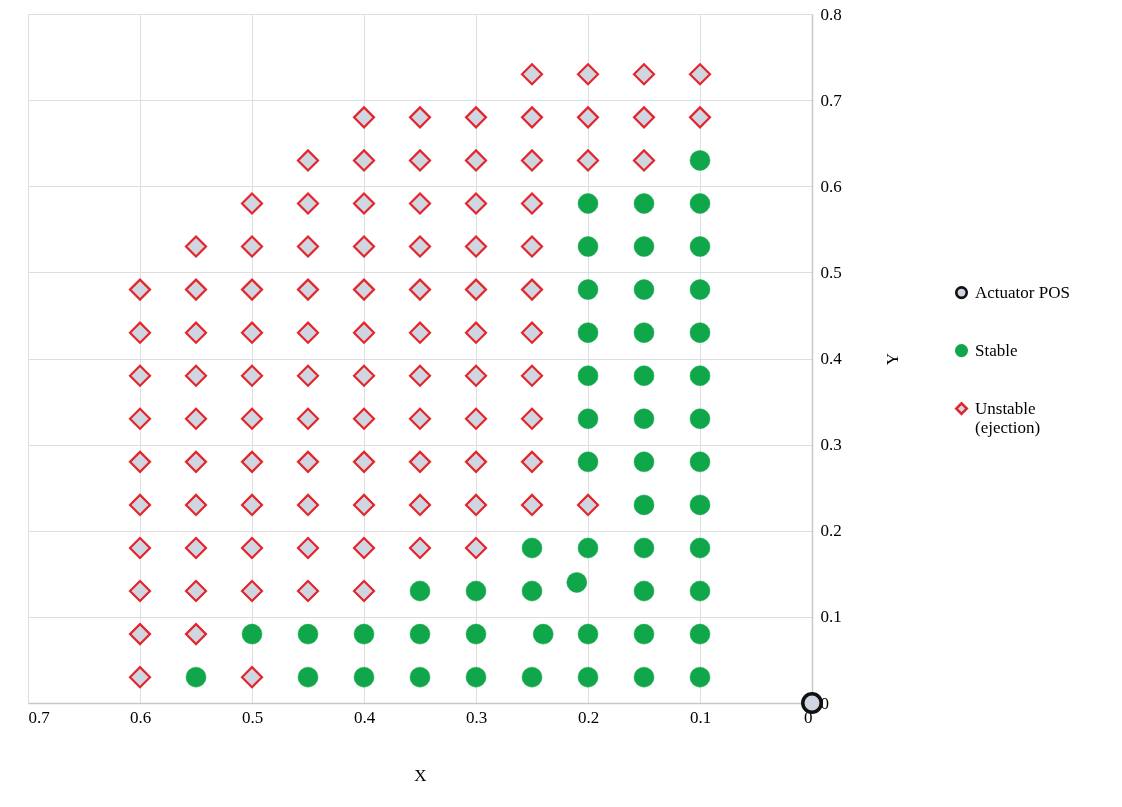 Image resolution: width=1122 pixels, height=807 pixels. I want to click on y-tick-label: 0.5, so click(831, 272).